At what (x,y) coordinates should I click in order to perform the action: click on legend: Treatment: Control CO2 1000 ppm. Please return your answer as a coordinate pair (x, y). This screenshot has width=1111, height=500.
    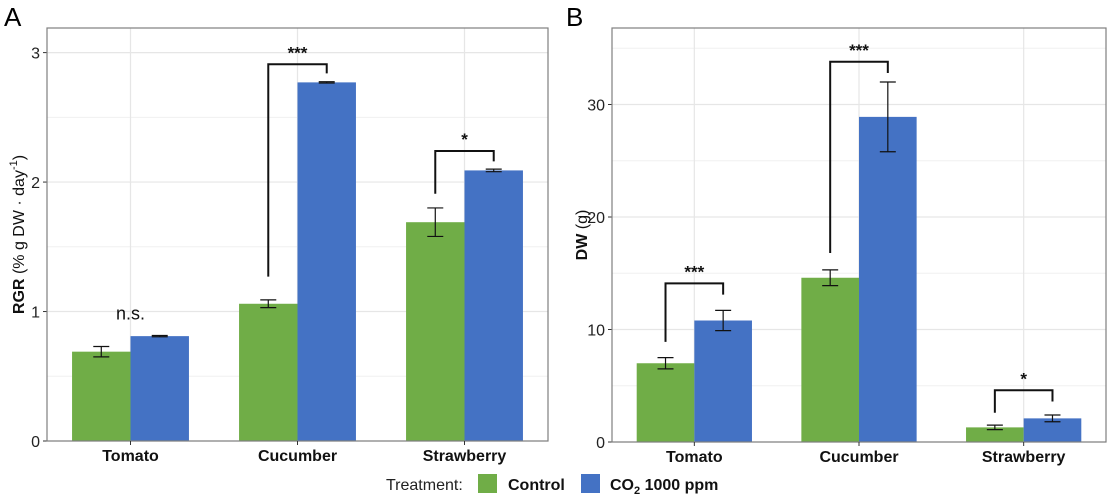
    Looking at the image, I should click on (552, 485).